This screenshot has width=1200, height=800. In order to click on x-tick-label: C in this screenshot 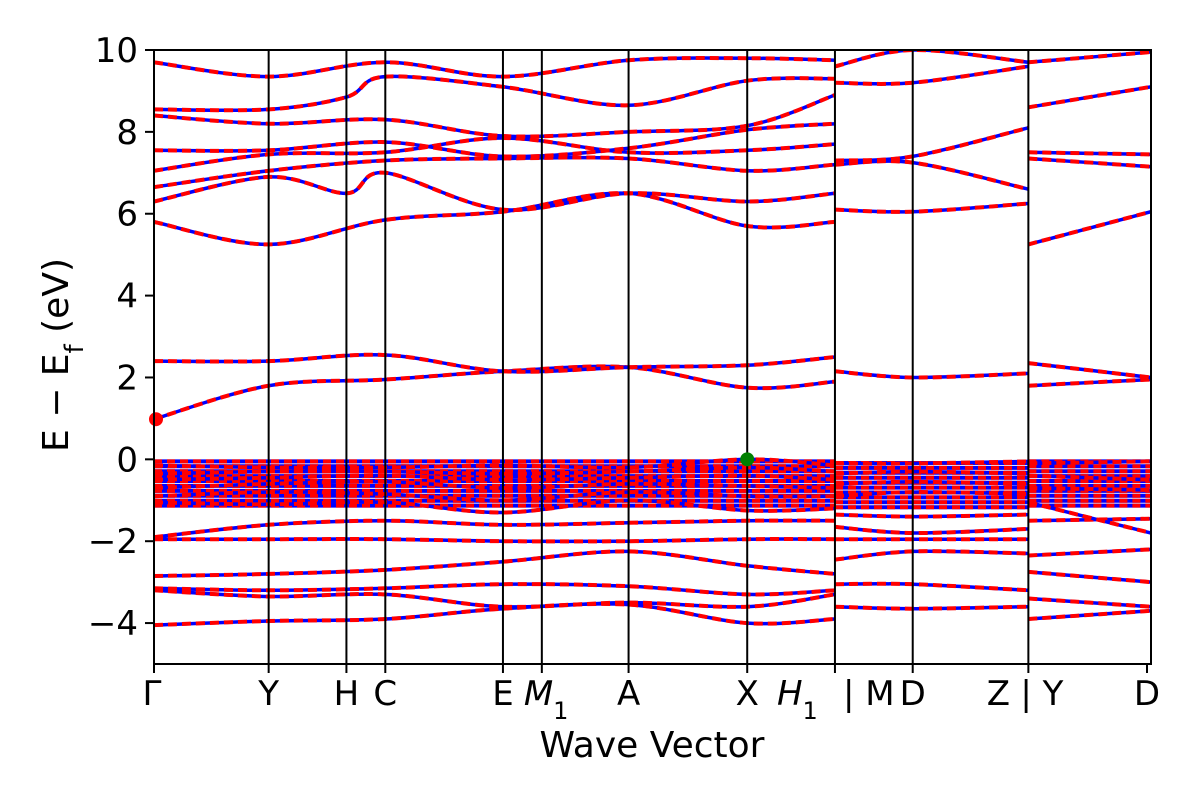, I will do `click(385, 694)`.